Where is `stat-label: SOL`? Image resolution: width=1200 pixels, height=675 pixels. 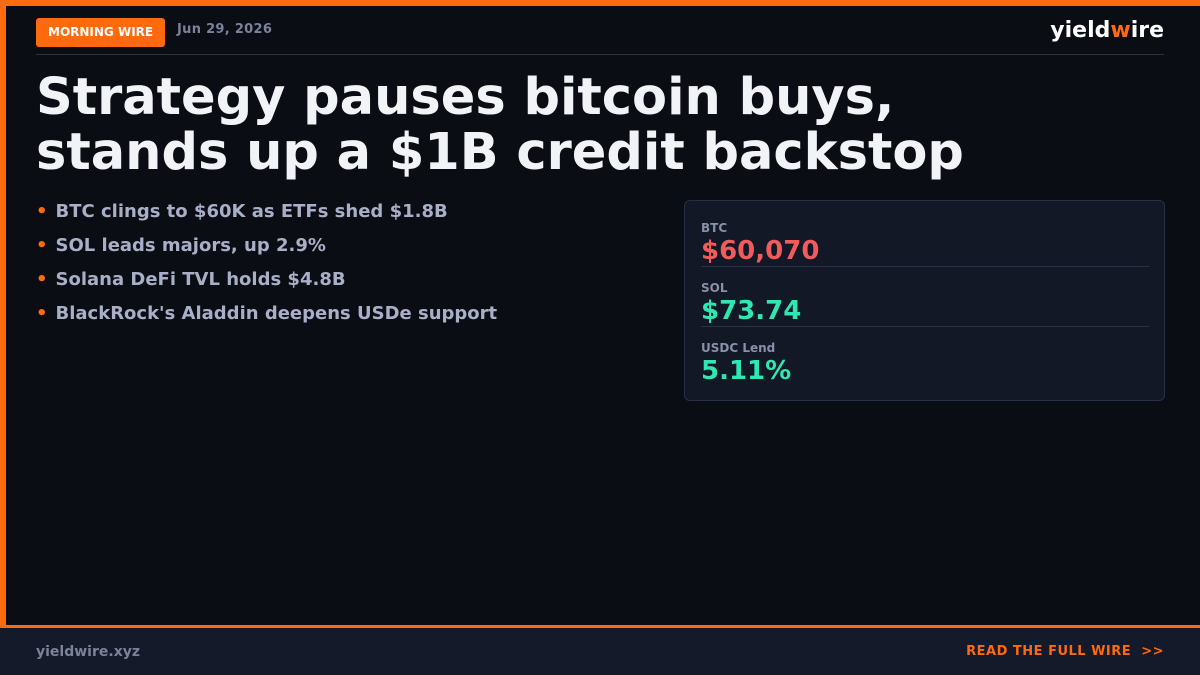 stat-label: SOL is located at coordinates (714, 288).